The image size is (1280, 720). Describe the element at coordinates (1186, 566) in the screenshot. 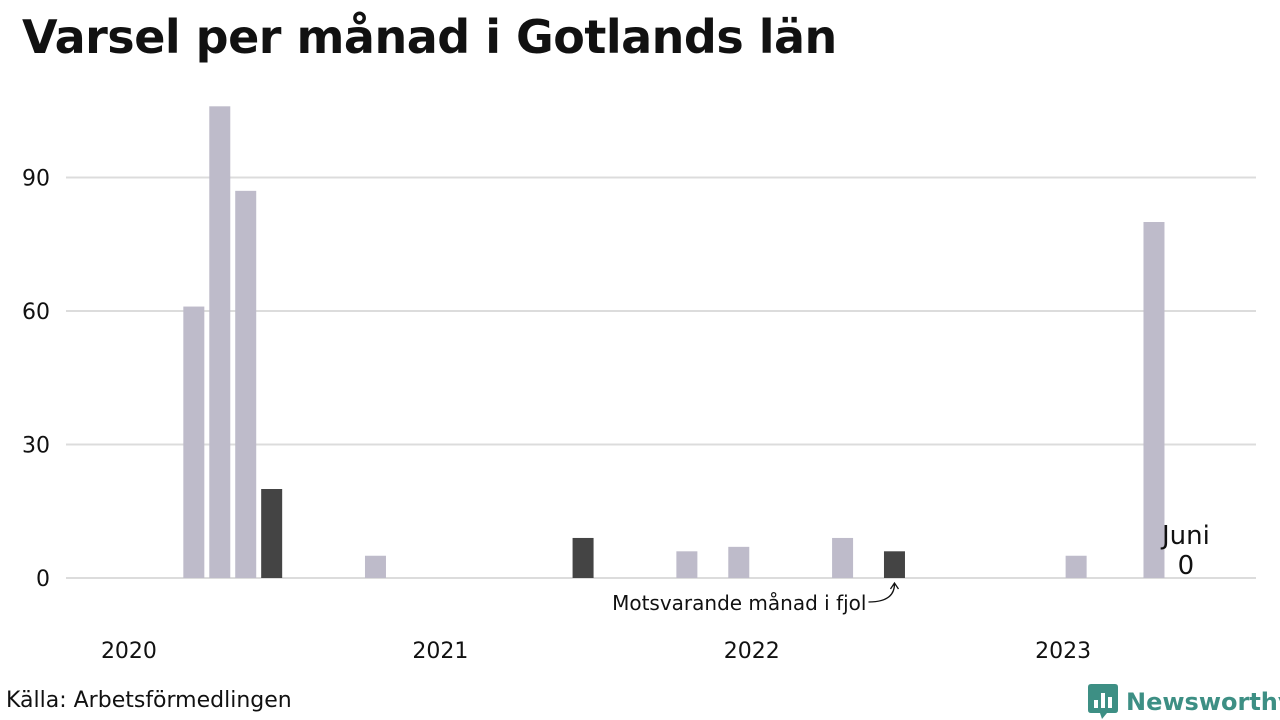

I see `callout-value: 0` at that location.